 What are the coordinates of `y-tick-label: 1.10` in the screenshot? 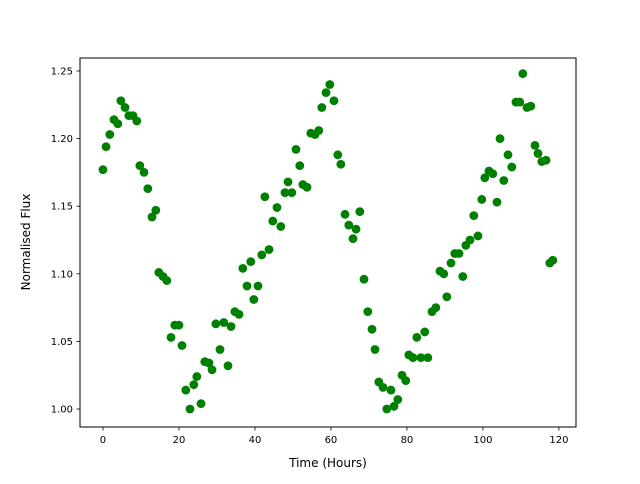 It's located at (62, 274).